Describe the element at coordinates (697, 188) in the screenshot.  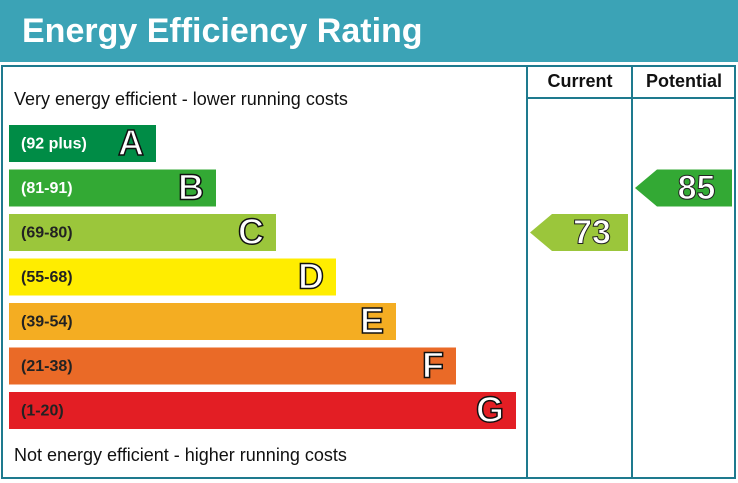
I see `rating-value: 85` at that location.